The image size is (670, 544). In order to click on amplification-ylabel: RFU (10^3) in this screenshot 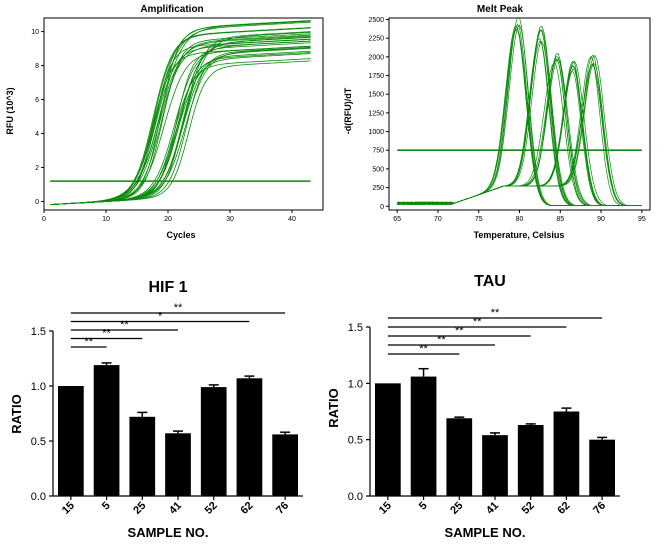, I will do `click(10, 110)`.